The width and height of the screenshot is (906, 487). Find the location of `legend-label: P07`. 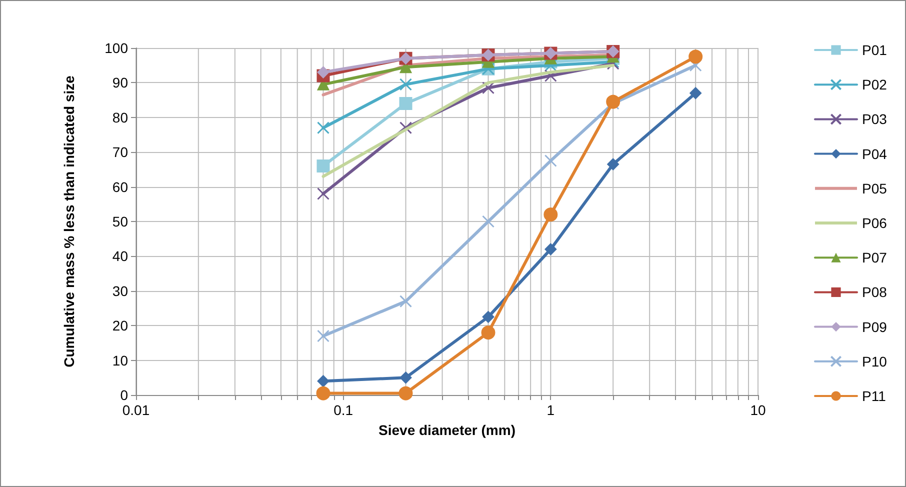

legend-label: P07 is located at coordinates (875, 258).